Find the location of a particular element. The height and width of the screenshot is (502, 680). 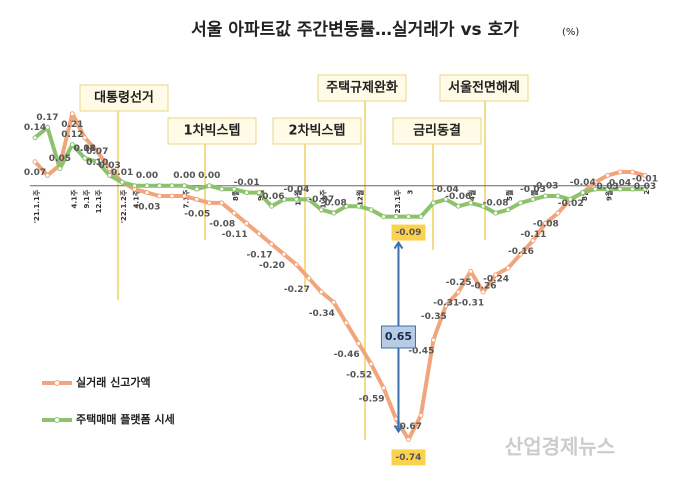

data-label: 0.12 is located at coordinates (72, 135).